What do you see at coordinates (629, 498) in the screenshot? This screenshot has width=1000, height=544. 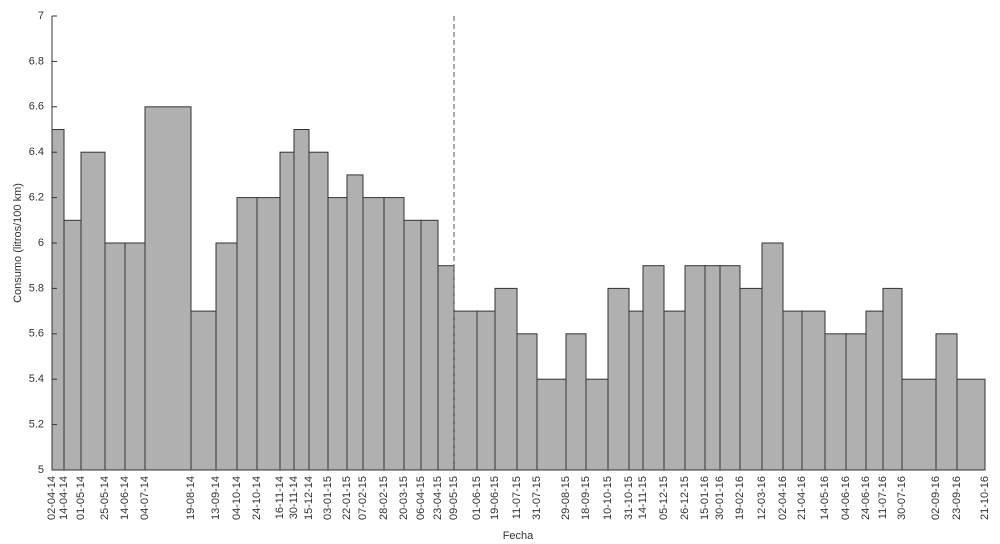 I see `x-tick-label: 31-10-15` at bounding box center [629, 498].